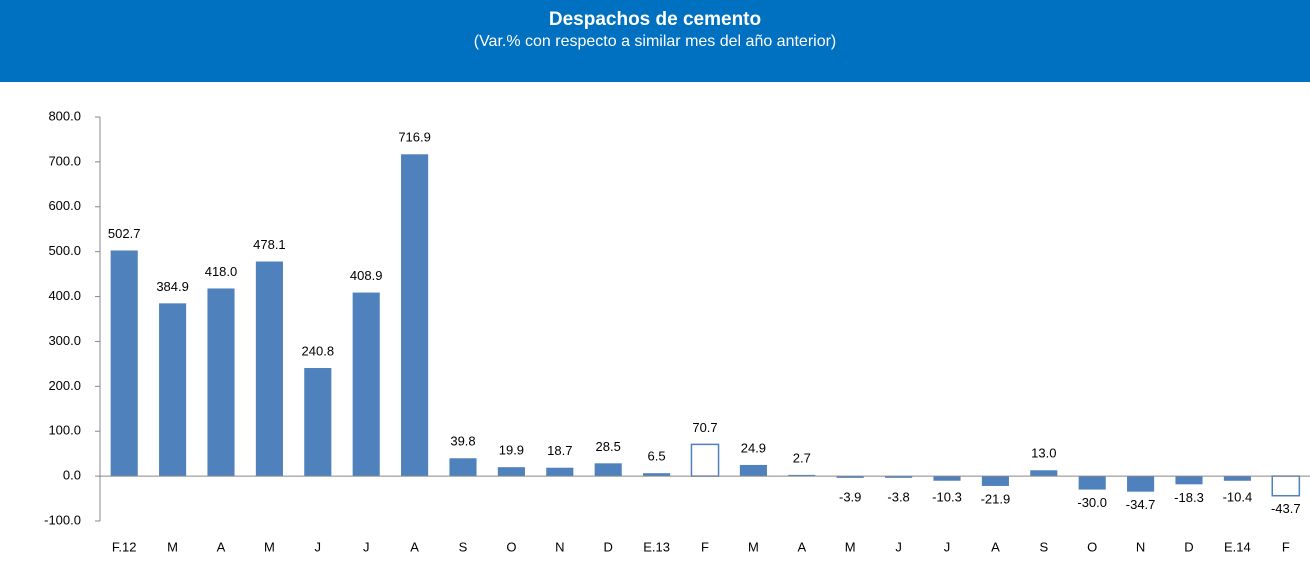 This screenshot has height=565, width=1310. What do you see at coordinates (72, 475) in the screenshot?
I see `y-tick-label: 0.0` at bounding box center [72, 475].